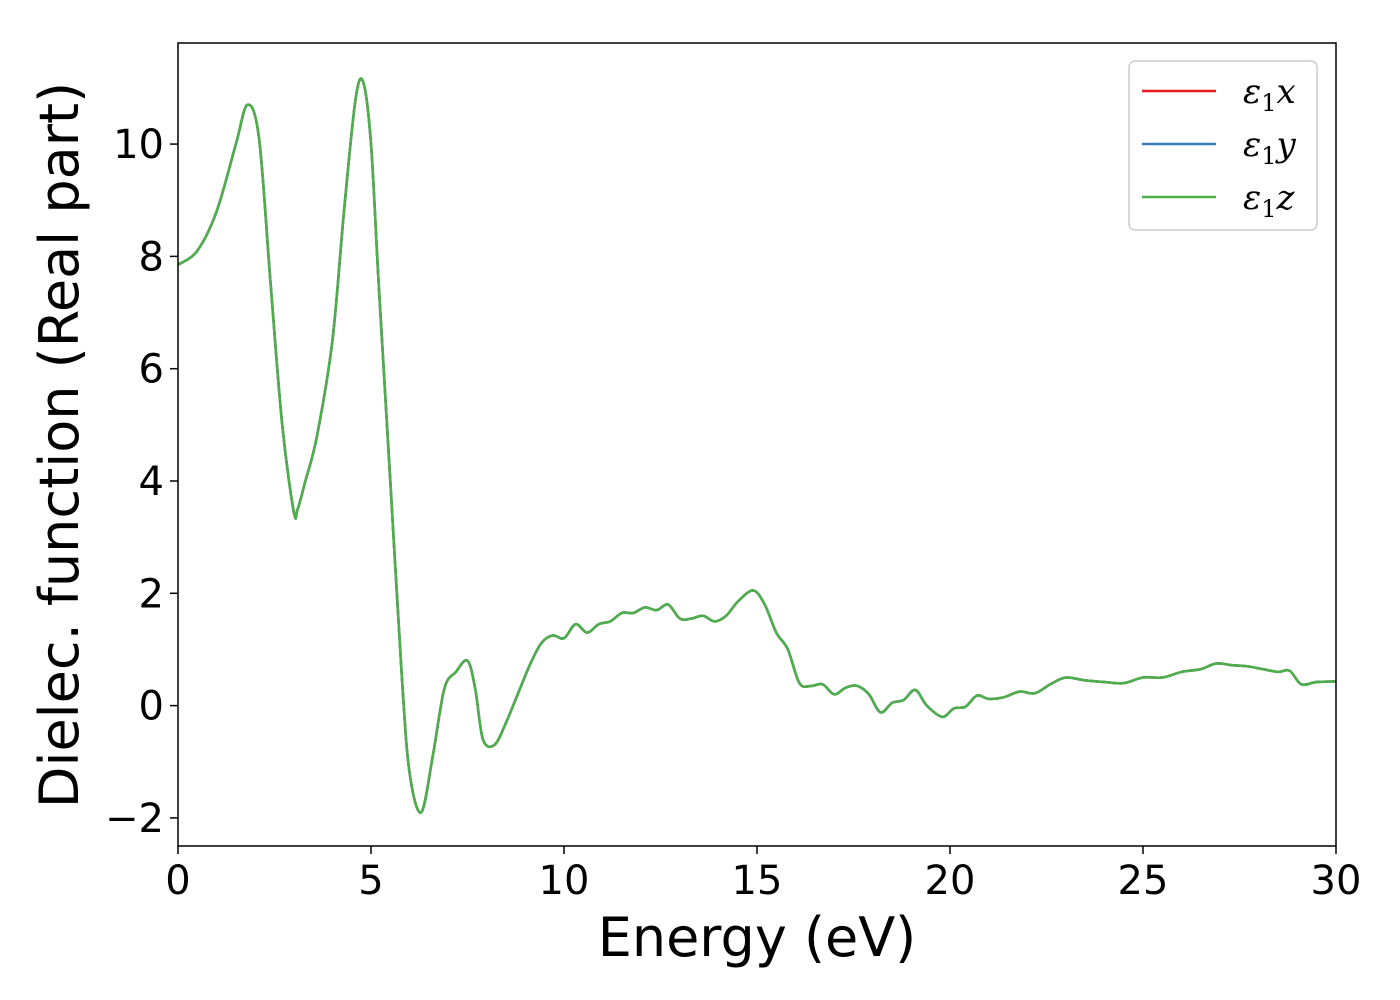 This screenshot has width=1400, height=1000. I want to click on x-axis-ticks: 0 5 10 15 20 25 30, so click(763, 875).